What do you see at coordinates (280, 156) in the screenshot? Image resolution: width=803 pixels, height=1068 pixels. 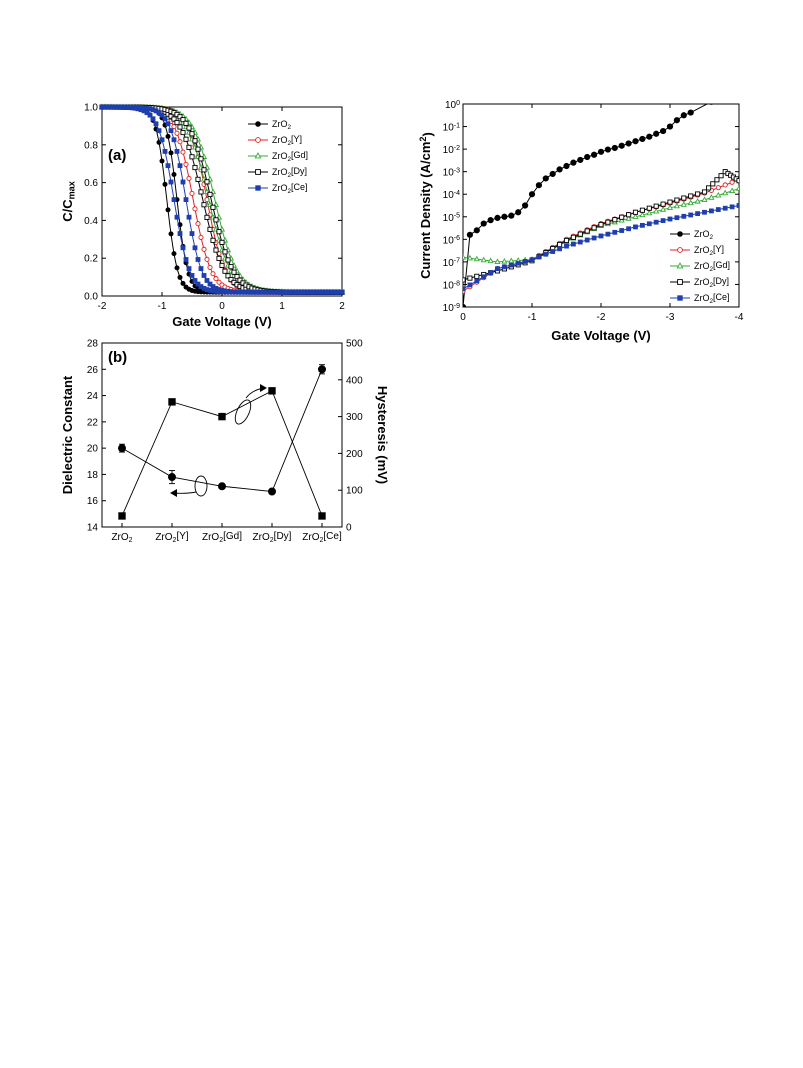 I see `legend-label-part: ZrO` at bounding box center [280, 156].